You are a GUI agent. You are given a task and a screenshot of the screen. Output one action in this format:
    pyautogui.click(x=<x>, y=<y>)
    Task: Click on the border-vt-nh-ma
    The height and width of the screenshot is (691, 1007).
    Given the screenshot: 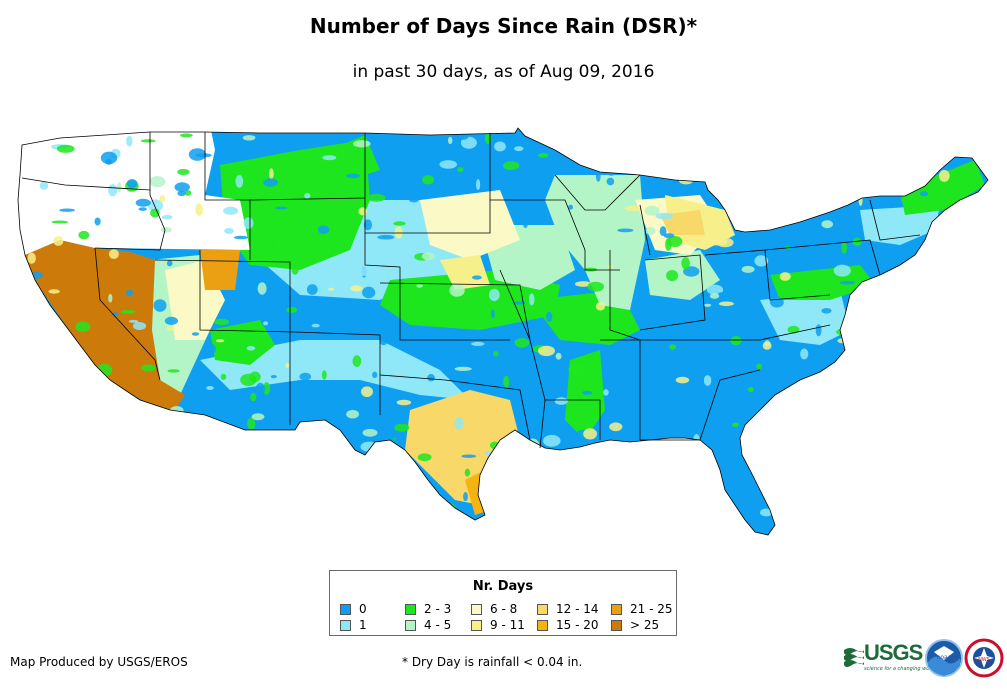 What is the action you would take?
    pyautogui.click(x=895, y=220)
    